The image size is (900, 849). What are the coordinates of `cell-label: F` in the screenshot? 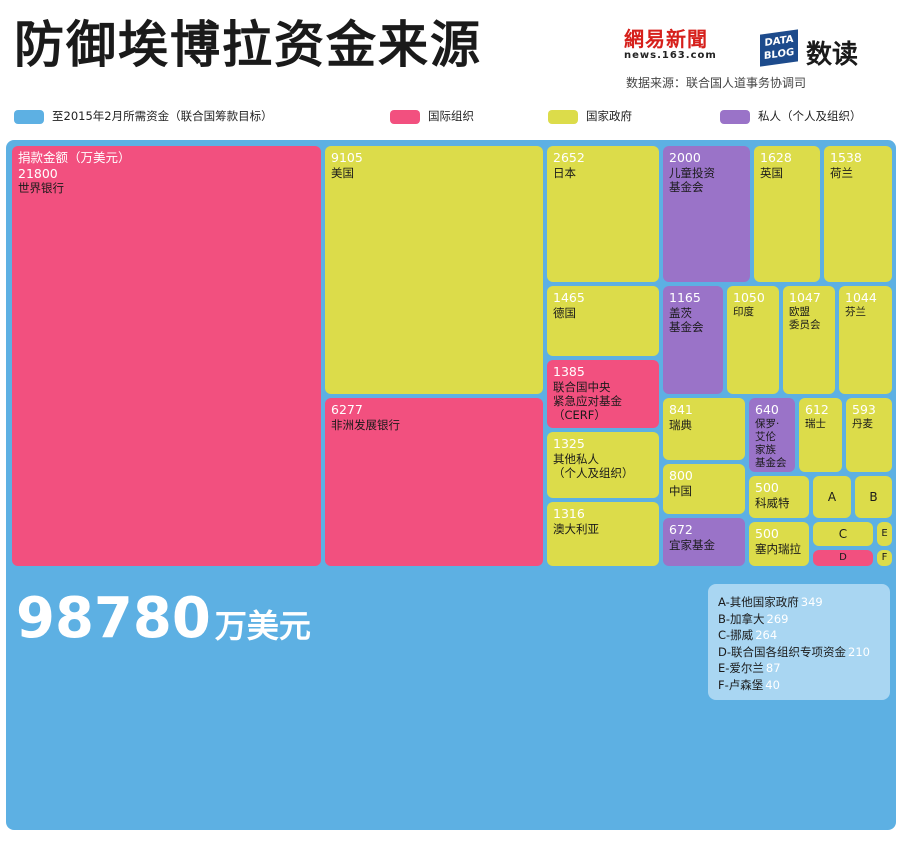 It's located at (884, 557).